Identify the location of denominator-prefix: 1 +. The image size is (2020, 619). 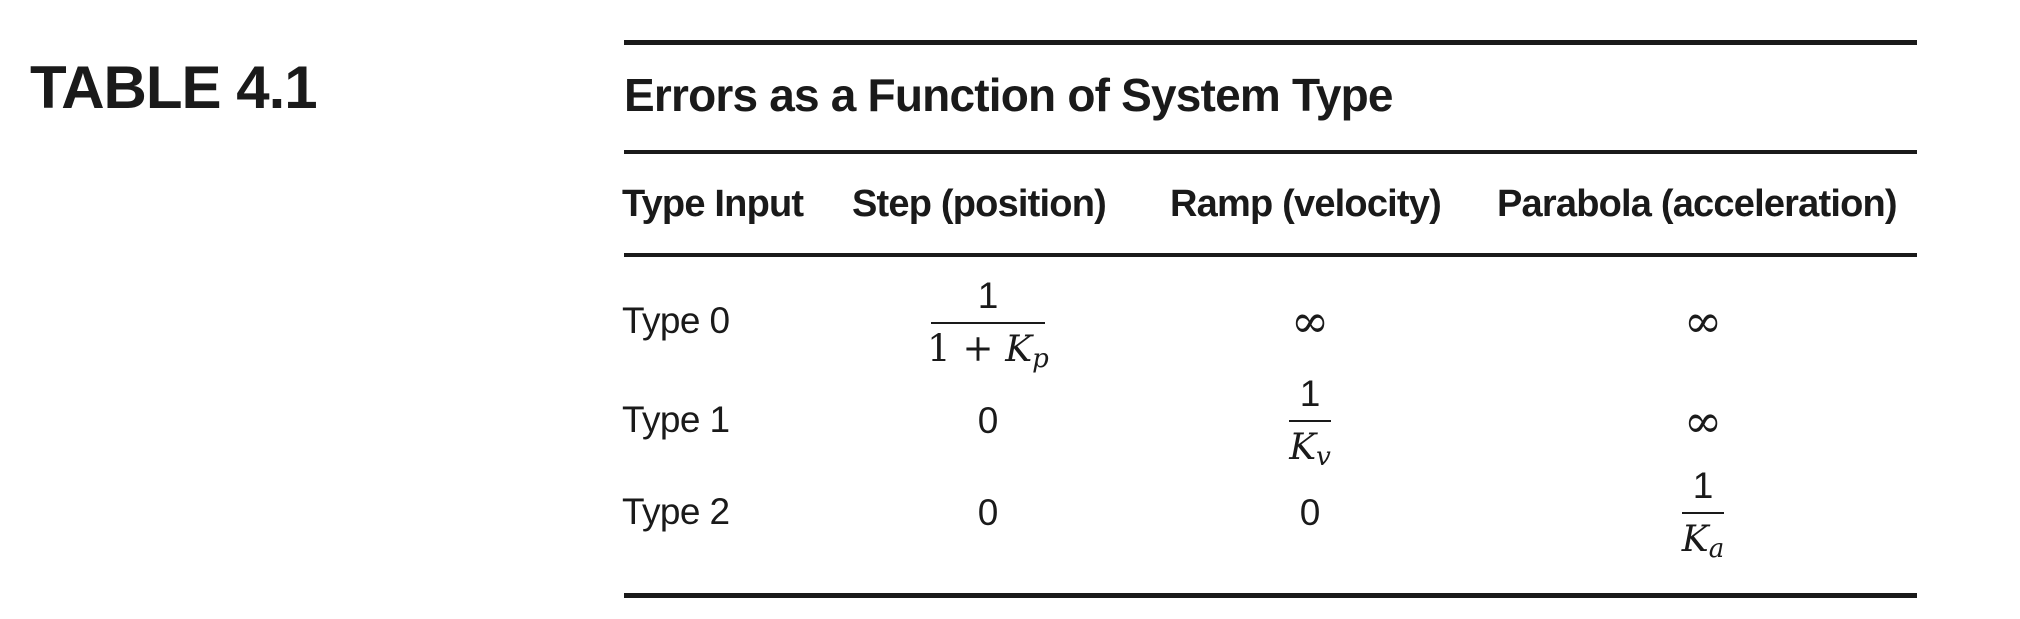
(966, 348).